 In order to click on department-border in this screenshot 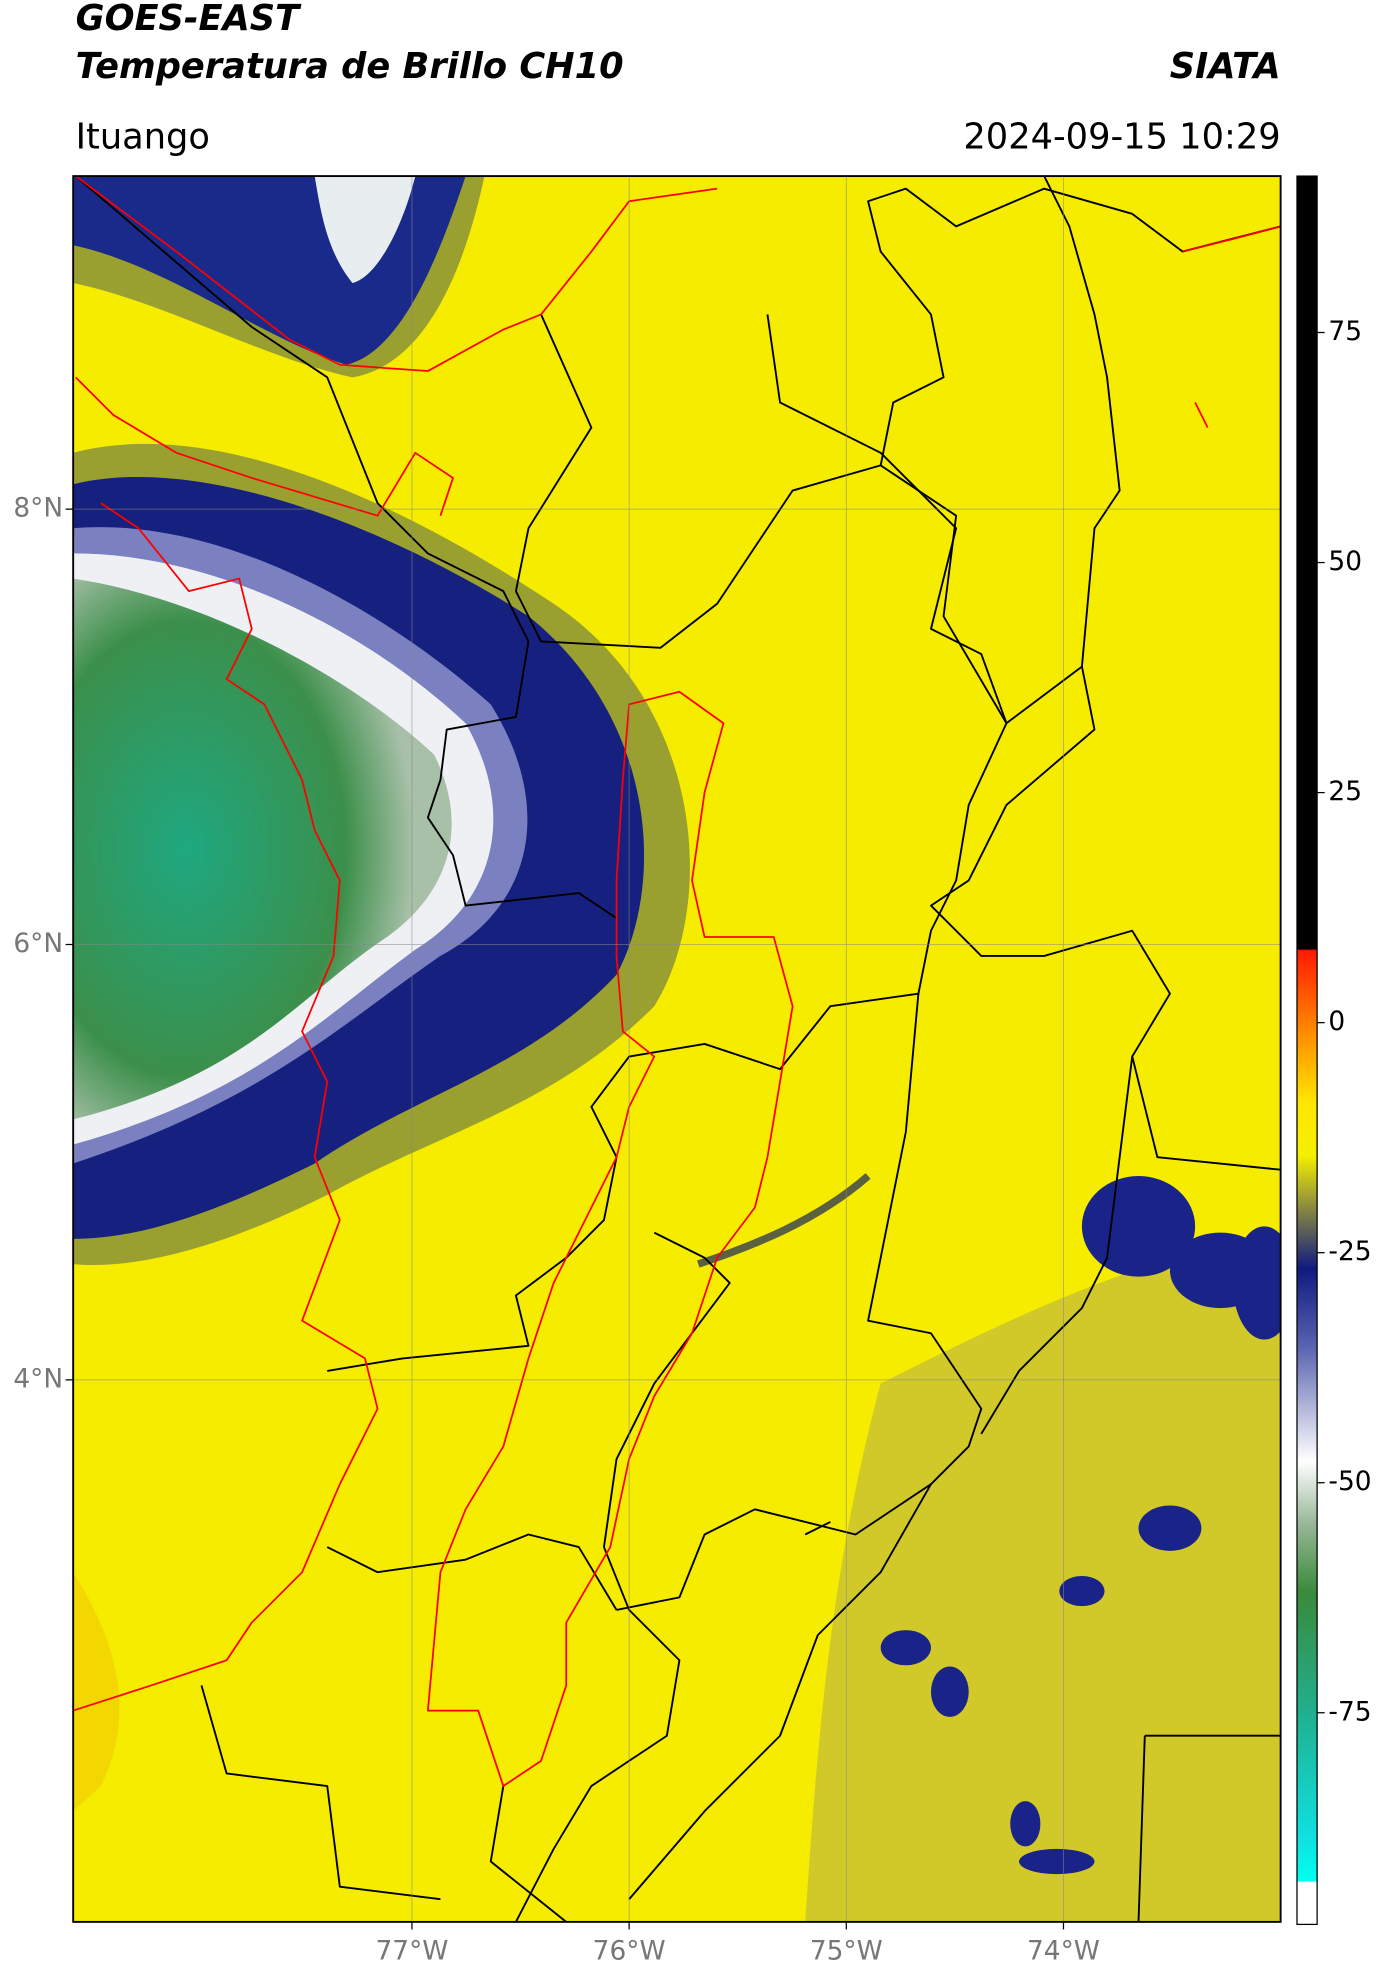, I will do `click(610, 1238)`.